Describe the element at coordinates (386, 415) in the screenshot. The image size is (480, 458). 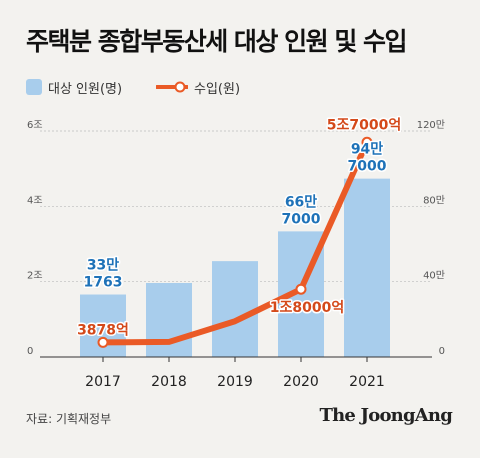
I see `brand-logo: The JoongAng` at that location.